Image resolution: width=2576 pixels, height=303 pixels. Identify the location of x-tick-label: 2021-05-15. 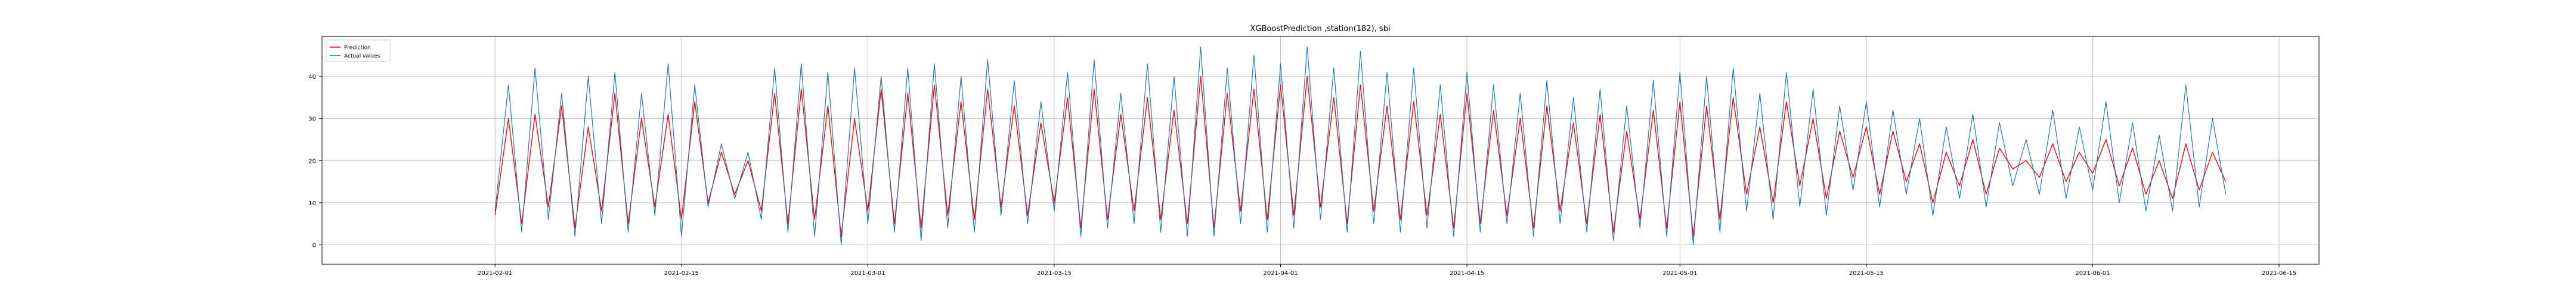
(1867, 273).